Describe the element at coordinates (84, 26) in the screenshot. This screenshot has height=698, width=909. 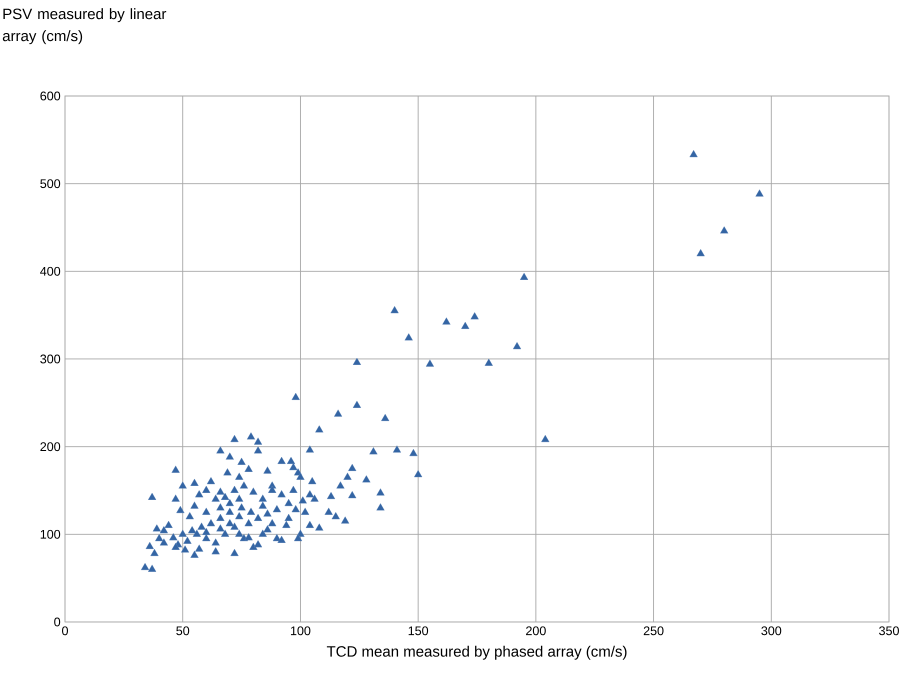
I see `y-axis-title: PSV measured by linear array (cm/s)` at that location.